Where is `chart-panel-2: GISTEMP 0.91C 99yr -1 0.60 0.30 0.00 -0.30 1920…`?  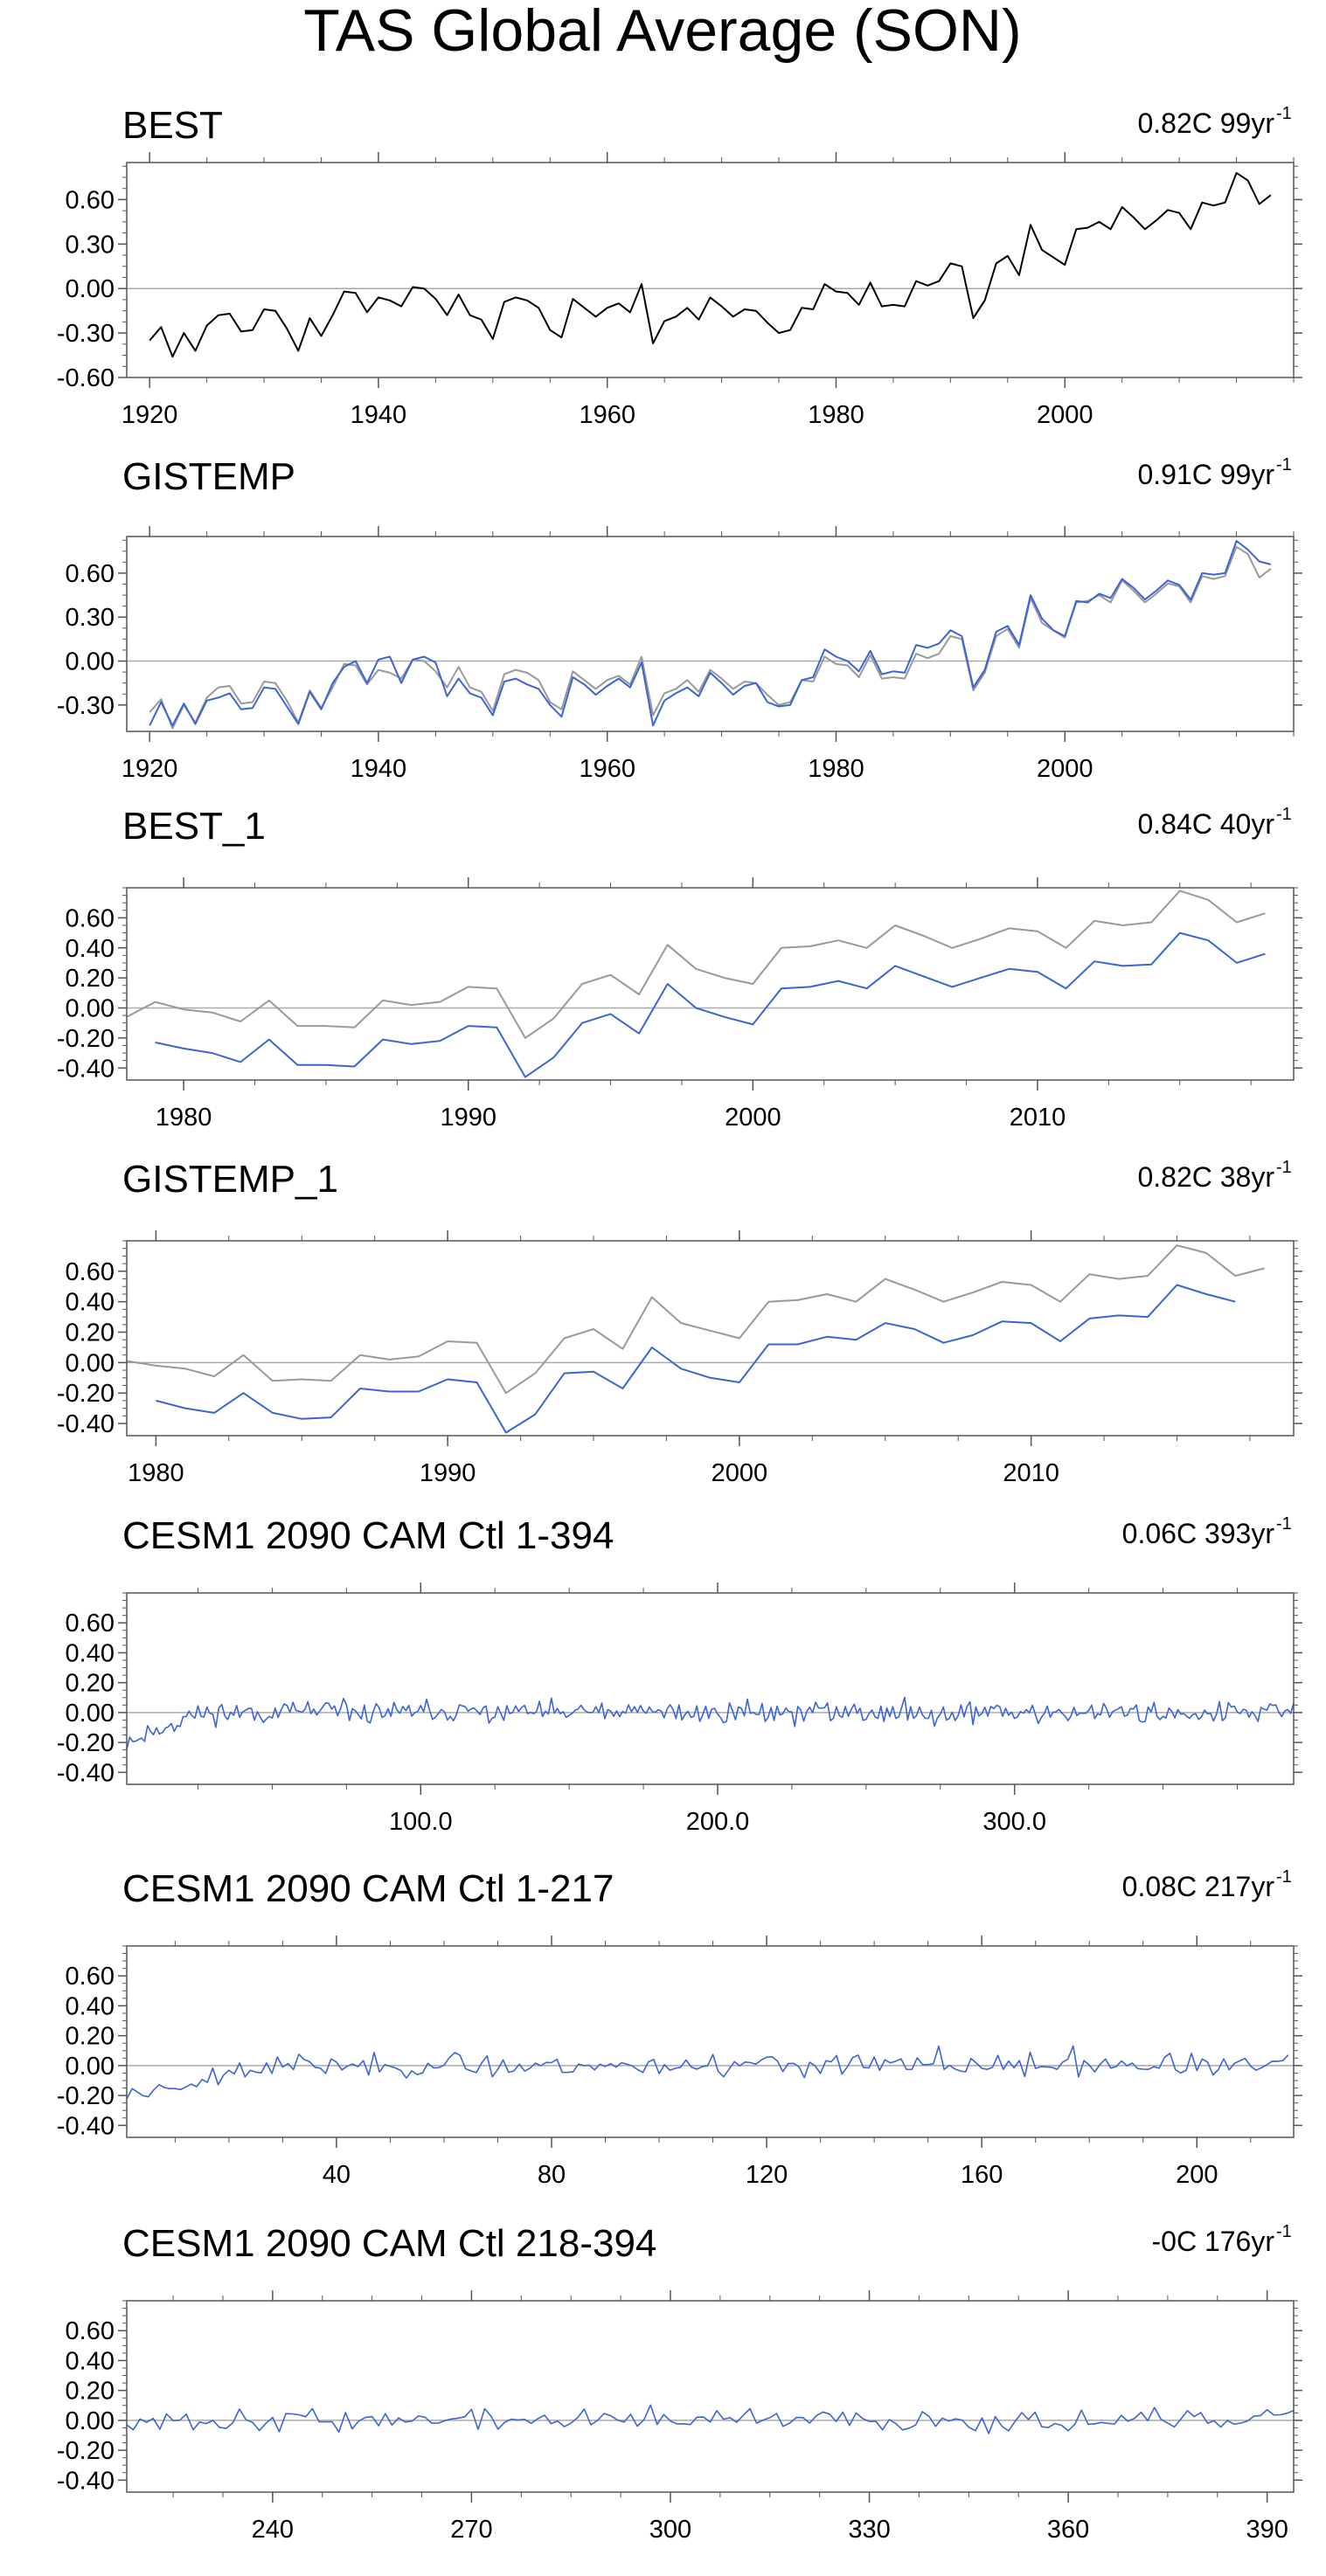 chart-panel-2: GISTEMP 0.91C 99yr -1 0.60 0.30 0.00 -0.30 1920… is located at coordinates (679, 619).